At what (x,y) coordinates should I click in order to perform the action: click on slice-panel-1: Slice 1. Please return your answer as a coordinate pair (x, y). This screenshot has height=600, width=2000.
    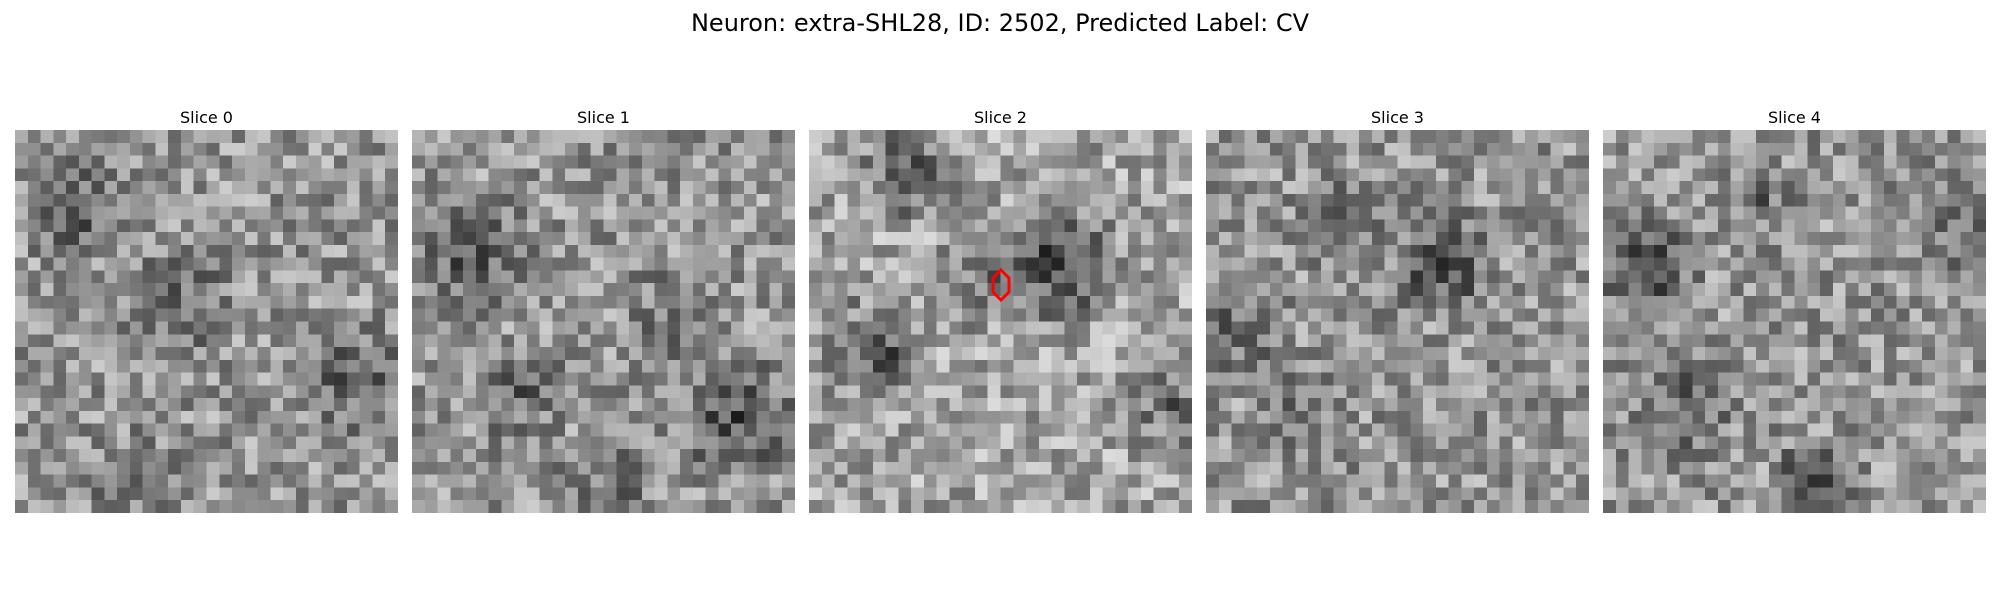
    Looking at the image, I should click on (603, 310).